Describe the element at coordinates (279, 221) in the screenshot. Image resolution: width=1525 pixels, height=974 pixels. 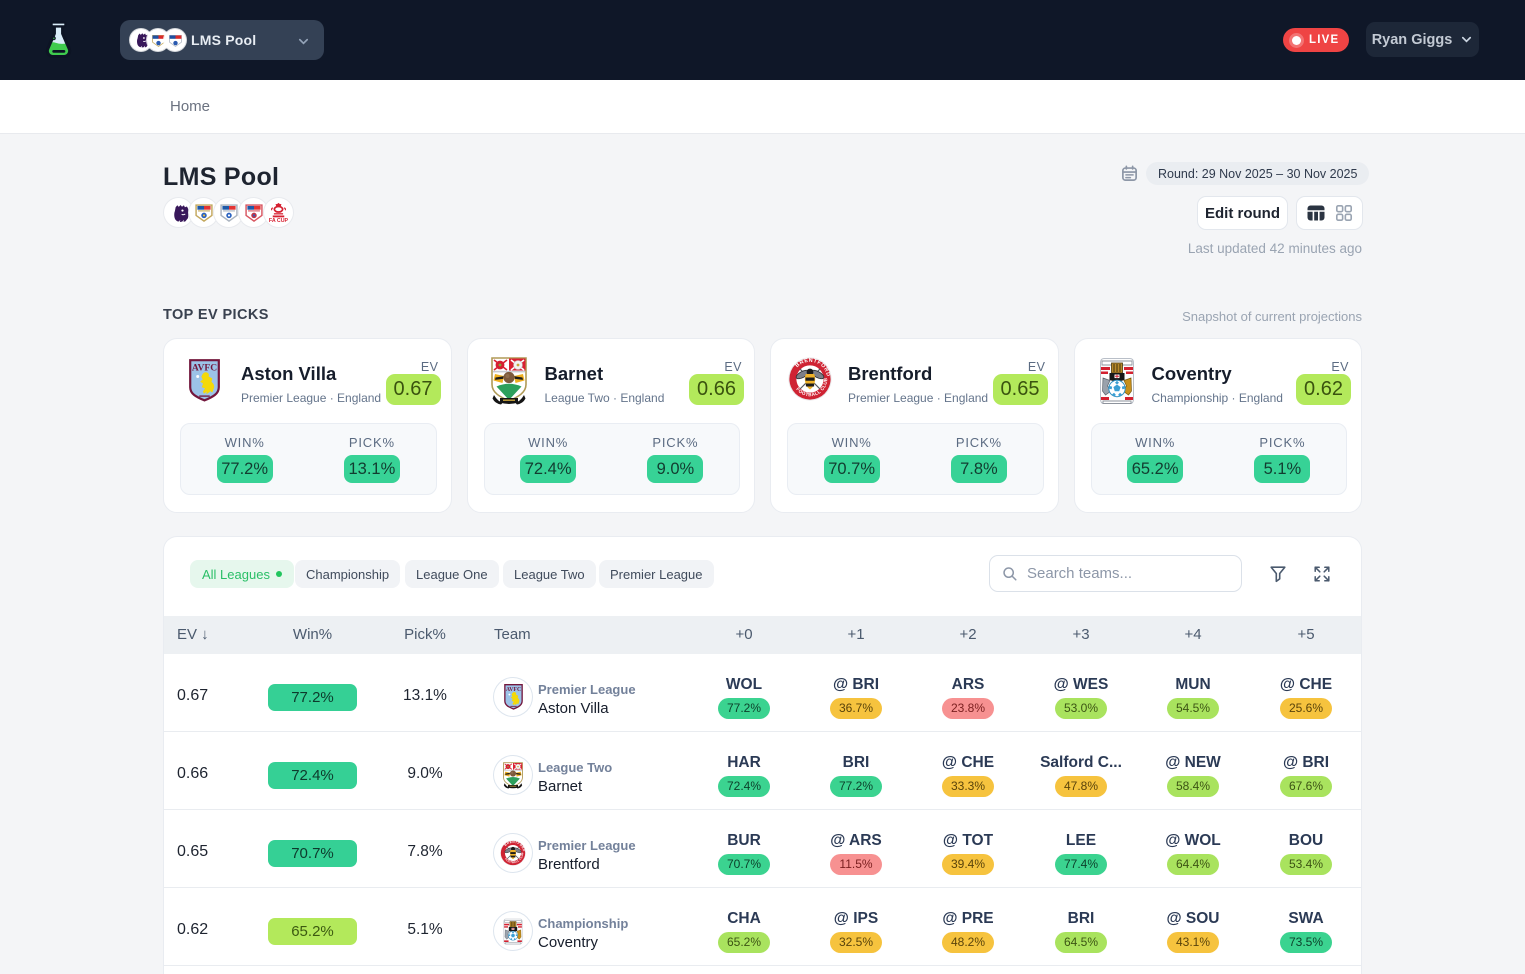
I see `svg-text: FA CUP` at that location.